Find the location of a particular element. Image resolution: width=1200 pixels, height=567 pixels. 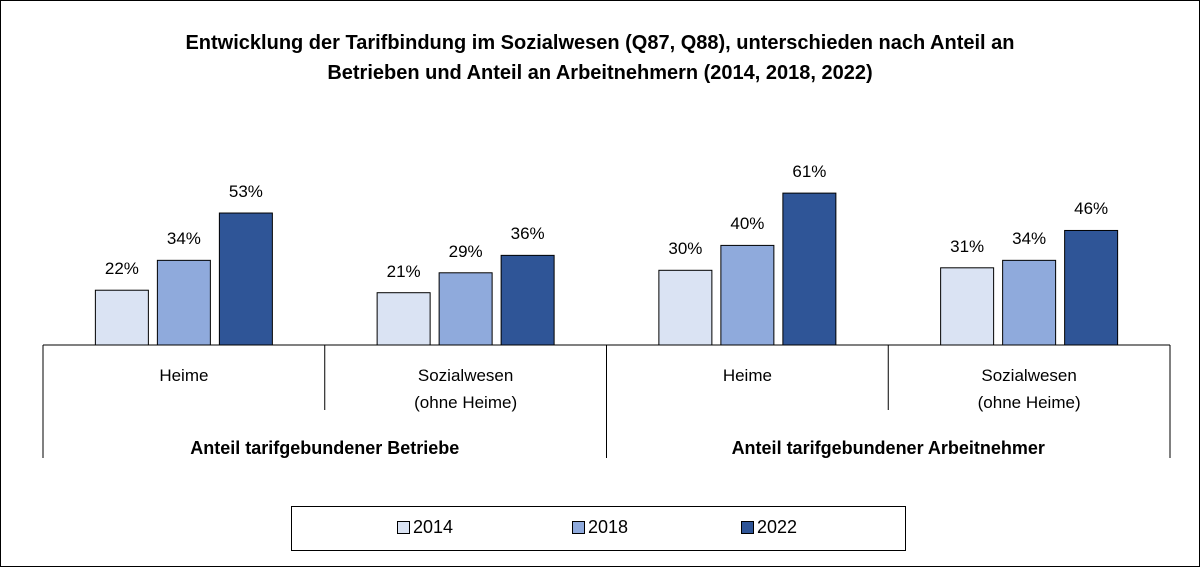

data-label: 30% is located at coordinates (685, 249).